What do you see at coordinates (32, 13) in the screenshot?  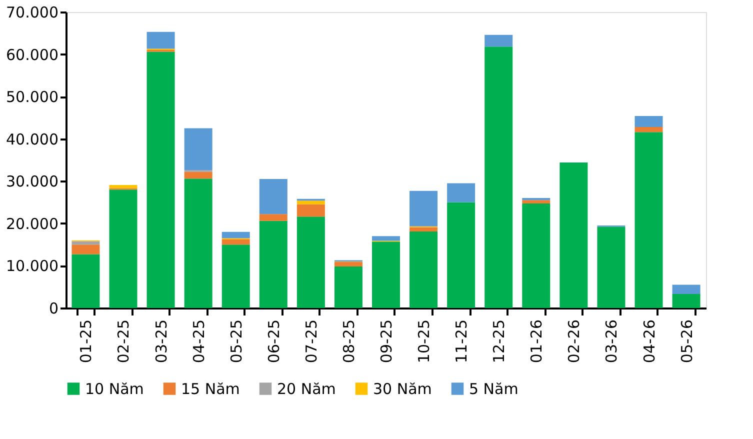 I see `y-tick-label: 70.000` at bounding box center [32, 13].